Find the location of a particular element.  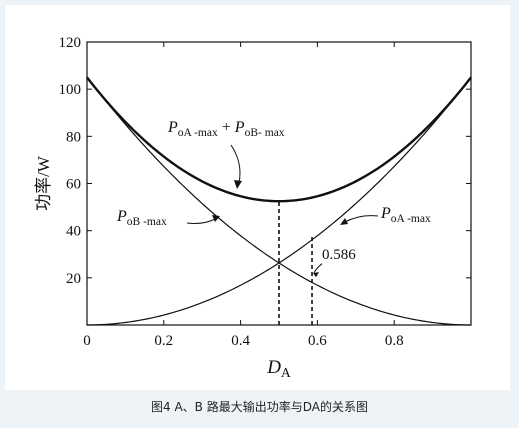

x-axis-label: DA is located at coordinates (278, 368).